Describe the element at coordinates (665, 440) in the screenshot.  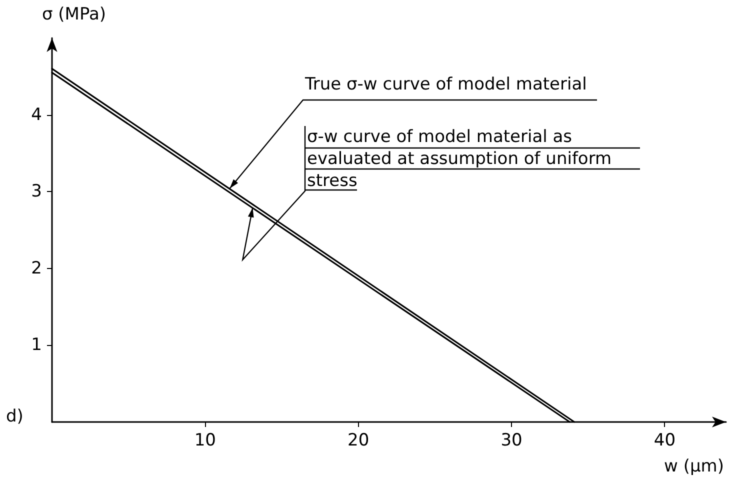
I see `x-tick-label: 40` at that location.